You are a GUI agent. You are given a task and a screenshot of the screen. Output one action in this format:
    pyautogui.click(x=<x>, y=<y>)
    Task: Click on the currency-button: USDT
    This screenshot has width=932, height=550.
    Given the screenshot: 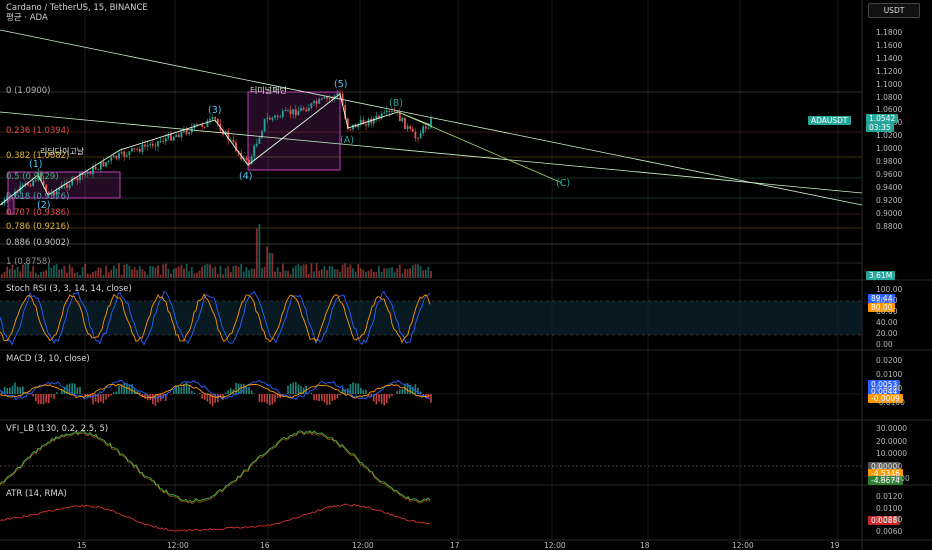 What is the action you would take?
    pyautogui.click(x=894, y=10)
    